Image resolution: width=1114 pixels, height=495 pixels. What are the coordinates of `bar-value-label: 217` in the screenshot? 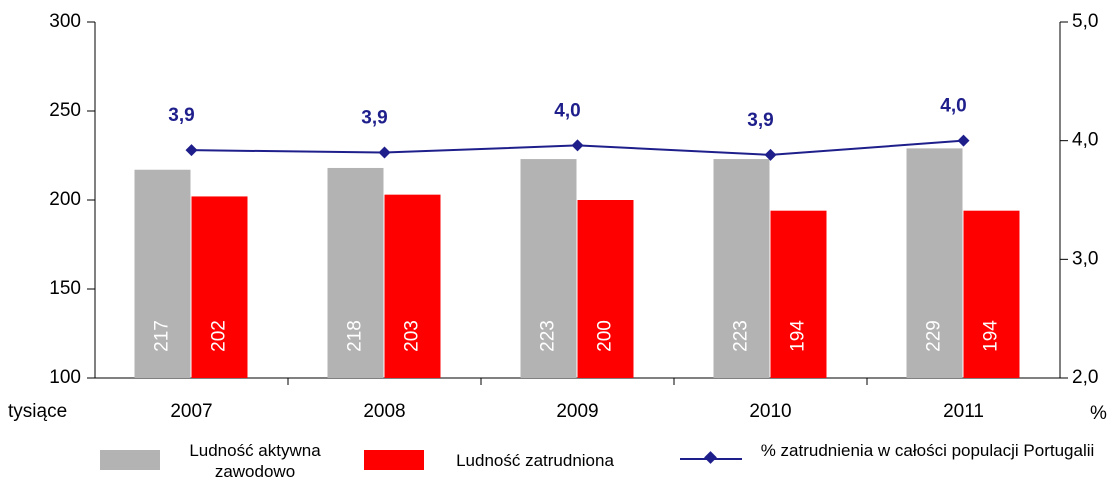 It's located at (162, 336).